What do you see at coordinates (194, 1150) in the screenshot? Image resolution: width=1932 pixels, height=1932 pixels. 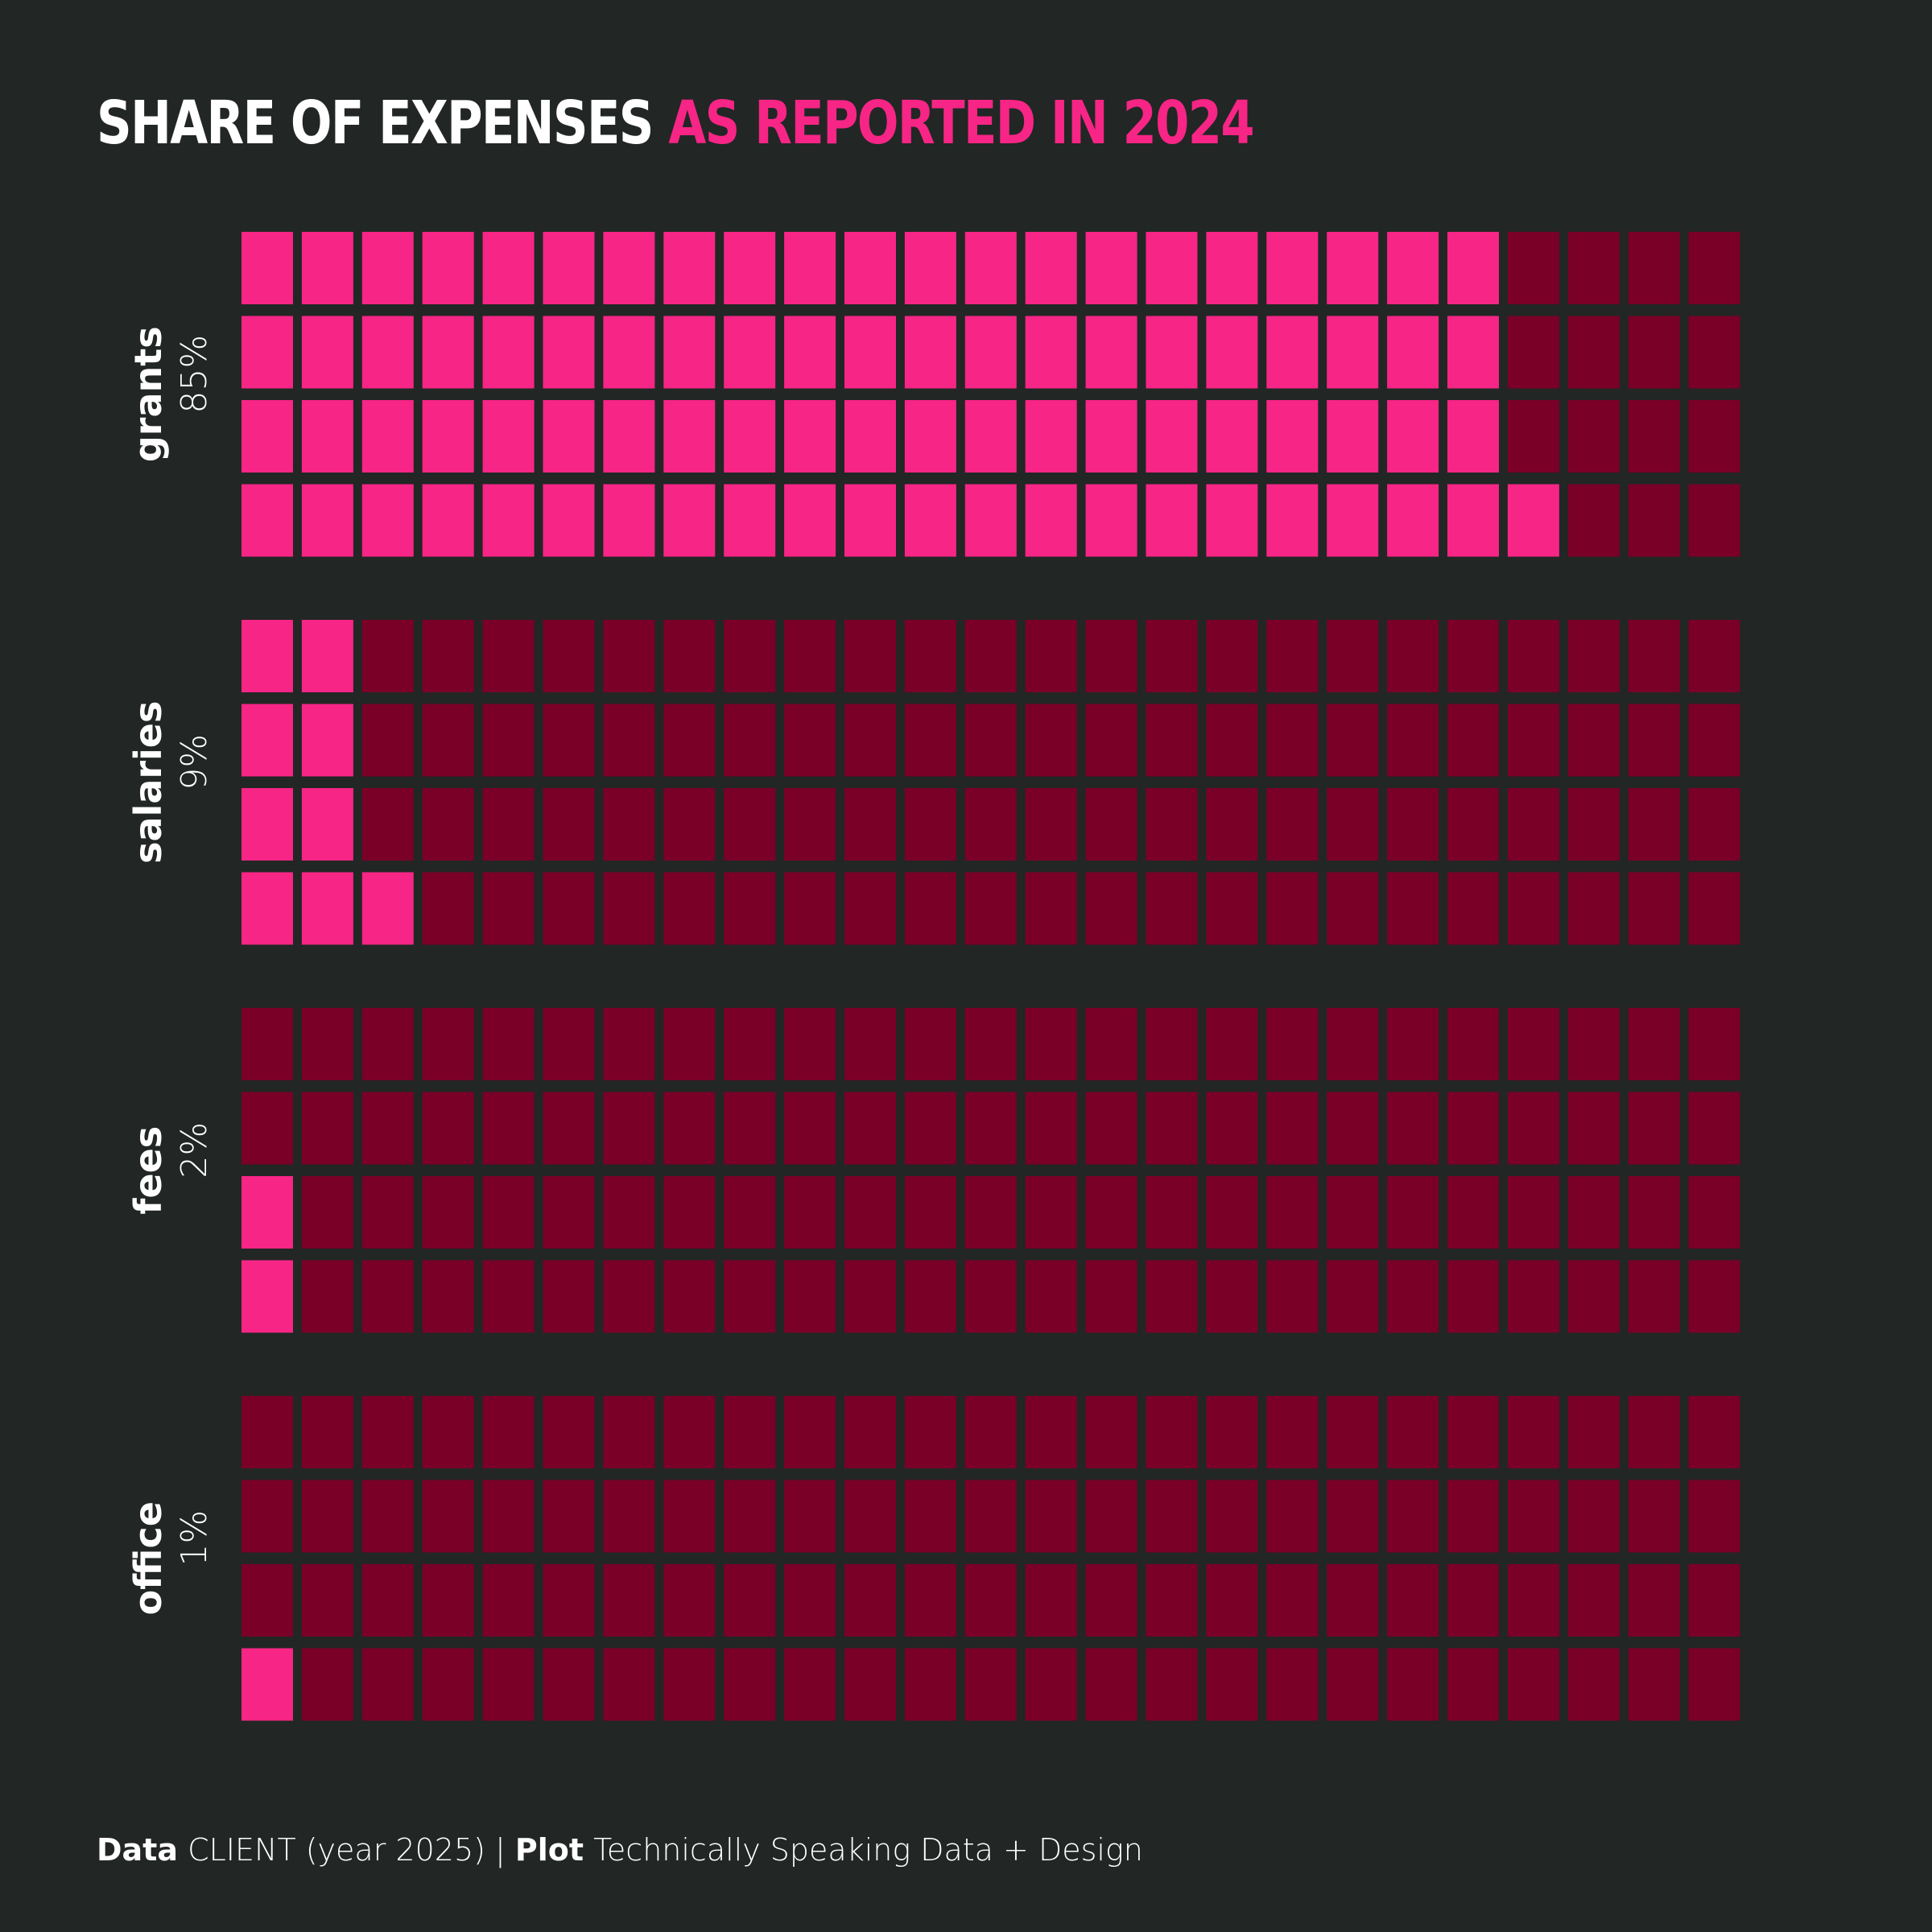 I see `category-percent-label: 2%` at bounding box center [194, 1150].